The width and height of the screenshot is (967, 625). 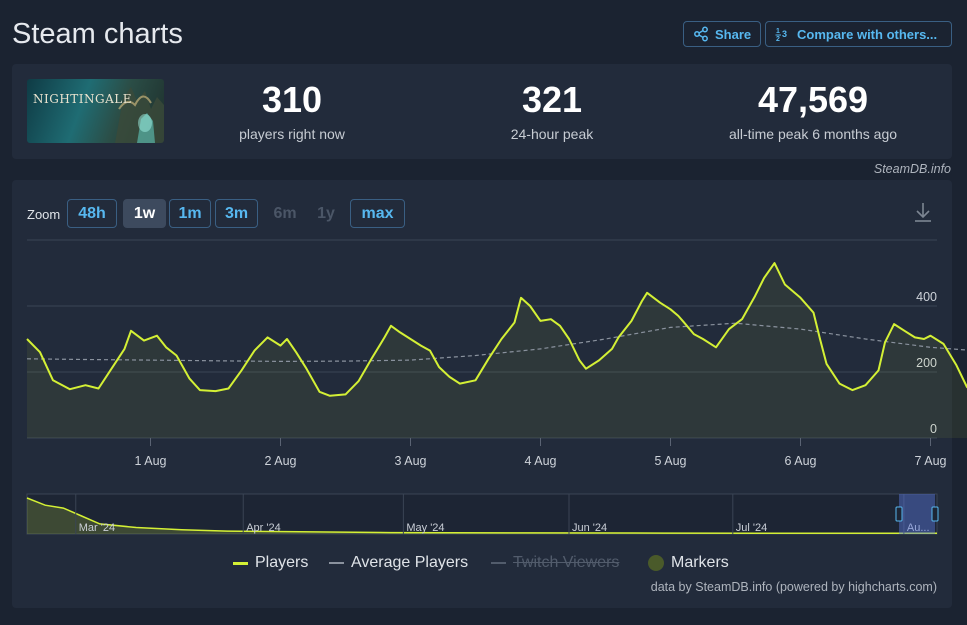 I want to click on zoom-max-button: max, so click(x=377, y=213).